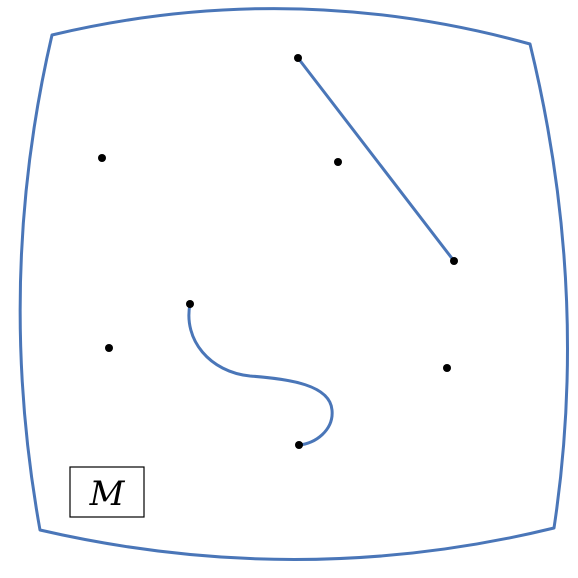 The height and width of the screenshot is (578, 578). I want to click on point-left, so click(109, 348).